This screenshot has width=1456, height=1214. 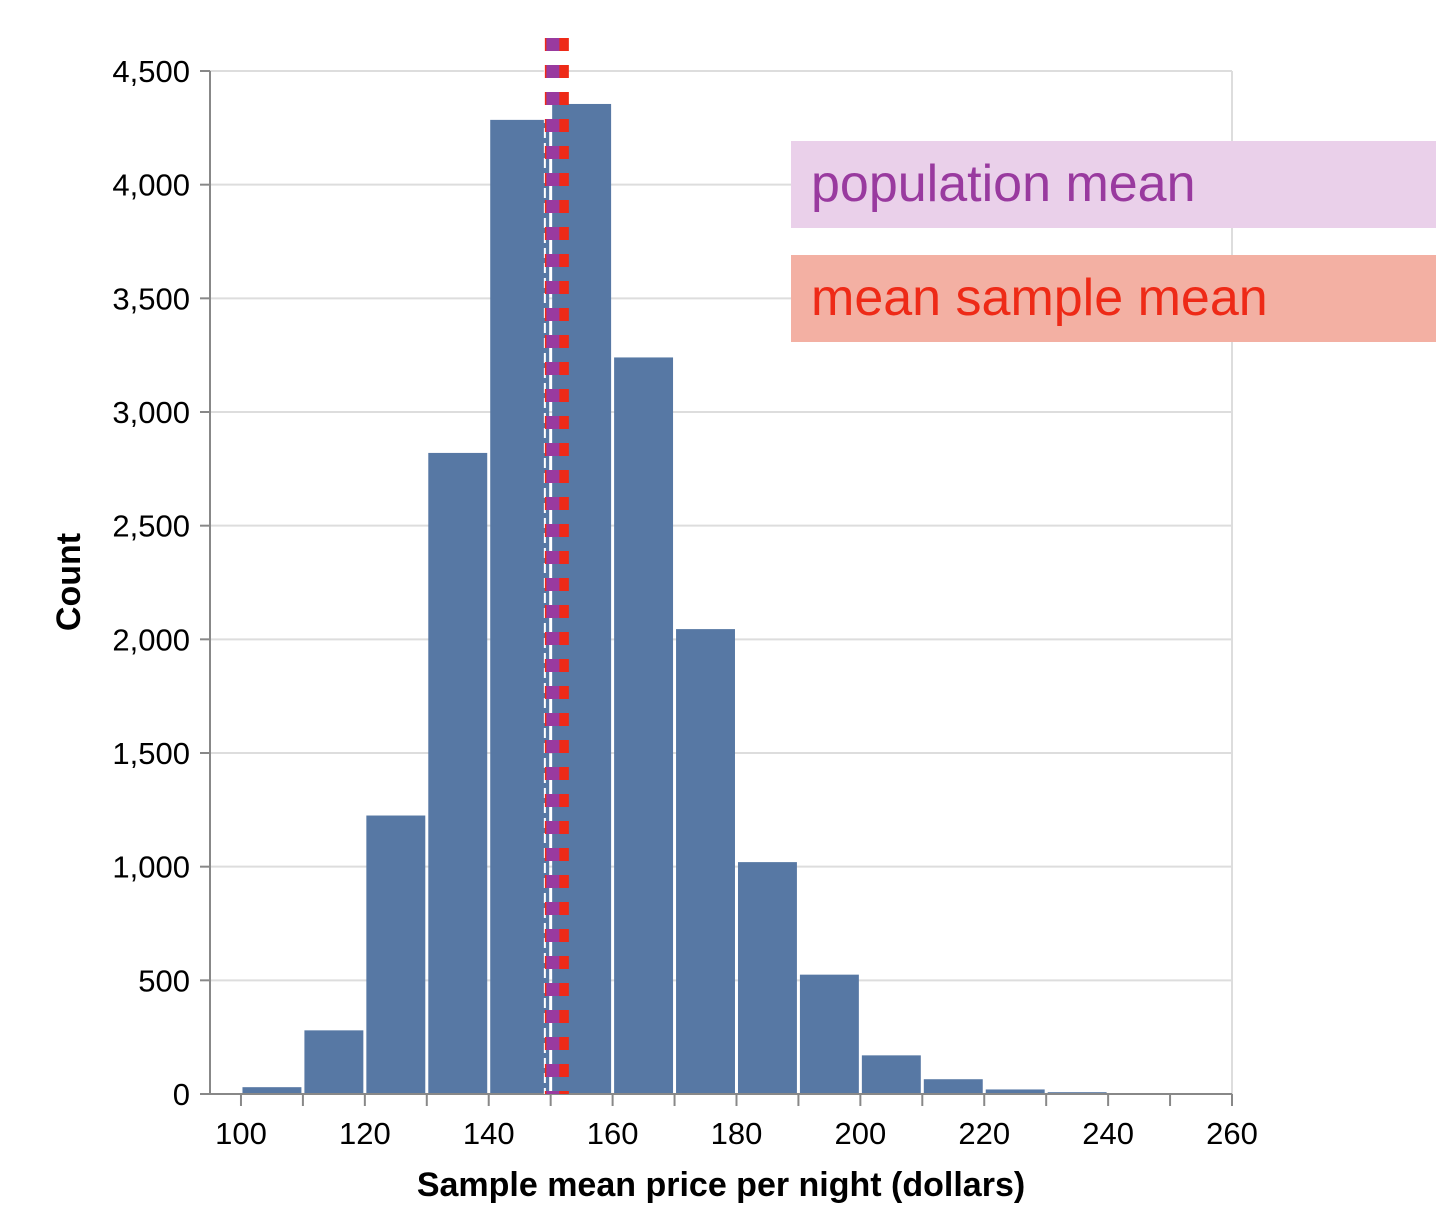 What do you see at coordinates (984, 1133) in the screenshot?
I see `x-tick-label: 220` at bounding box center [984, 1133].